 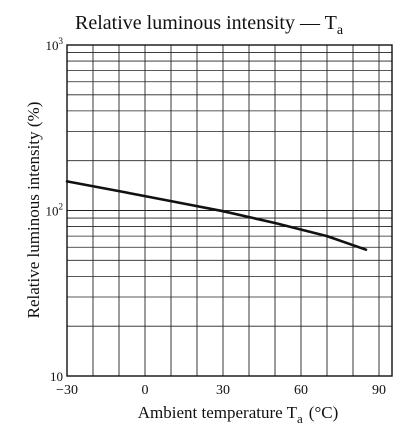 What do you see at coordinates (301, 390) in the screenshot?
I see `x-tick-label: 60` at bounding box center [301, 390].